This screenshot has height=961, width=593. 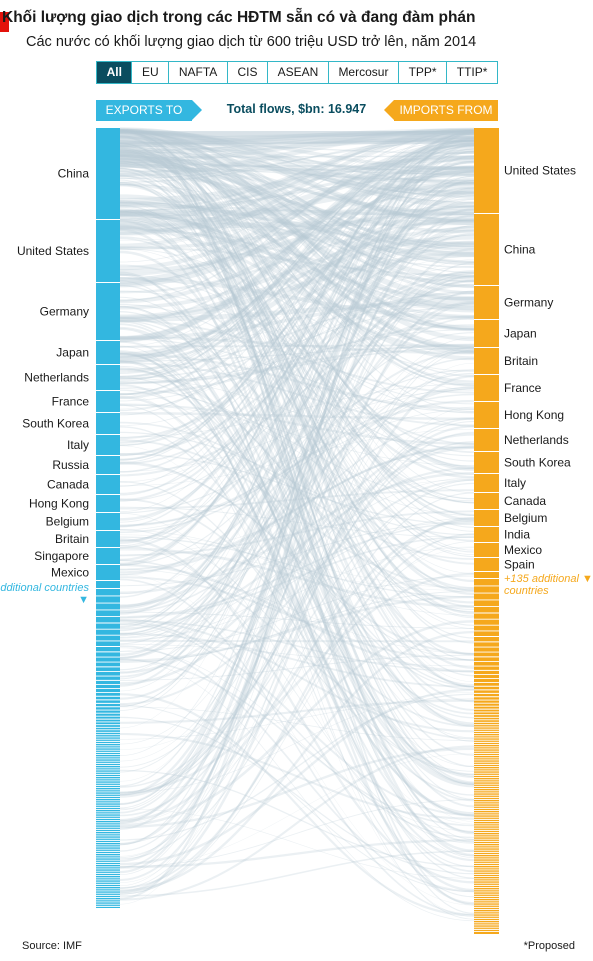 I want to click on tab-nafta: NAFTA, so click(x=197, y=72).